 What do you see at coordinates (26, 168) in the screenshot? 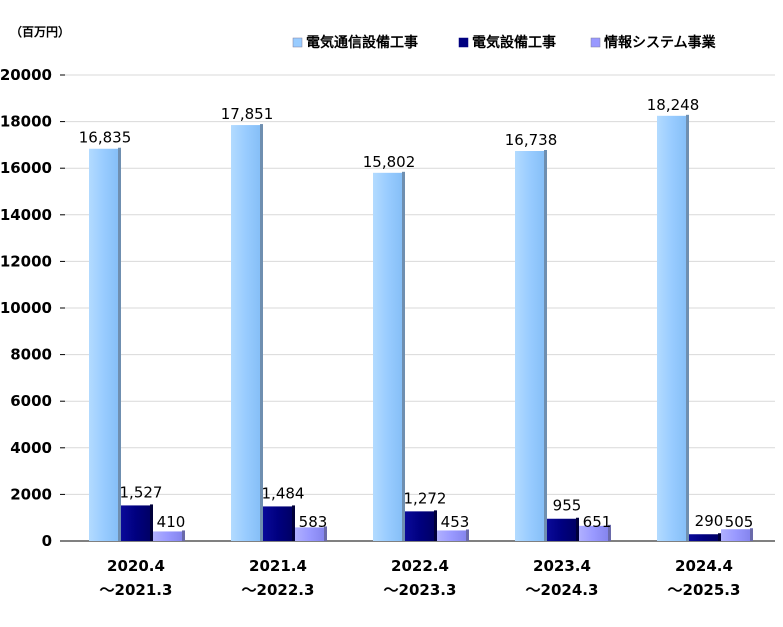
I see `y-tick-label: 16000` at bounding box center [26, 168].